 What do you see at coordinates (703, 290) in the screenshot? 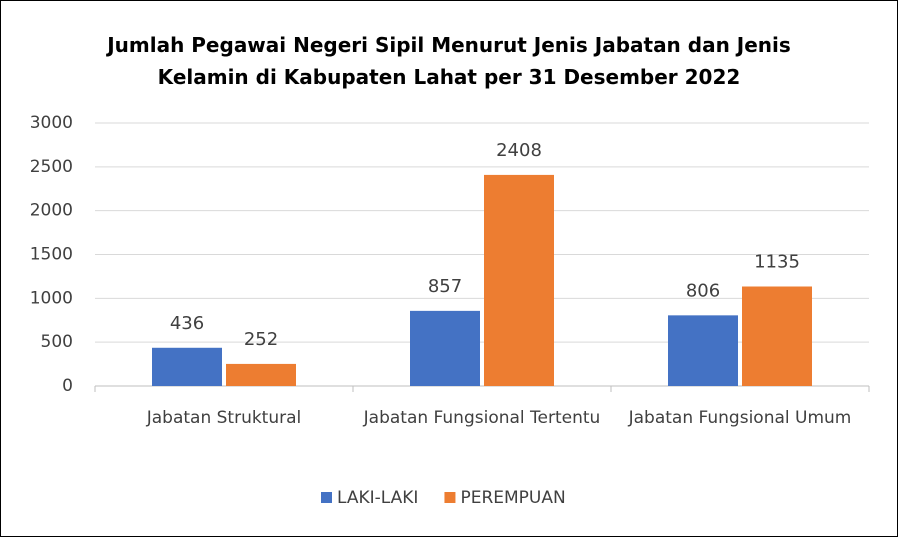
I see `data-label: 806` at bounding box center [703, 290].